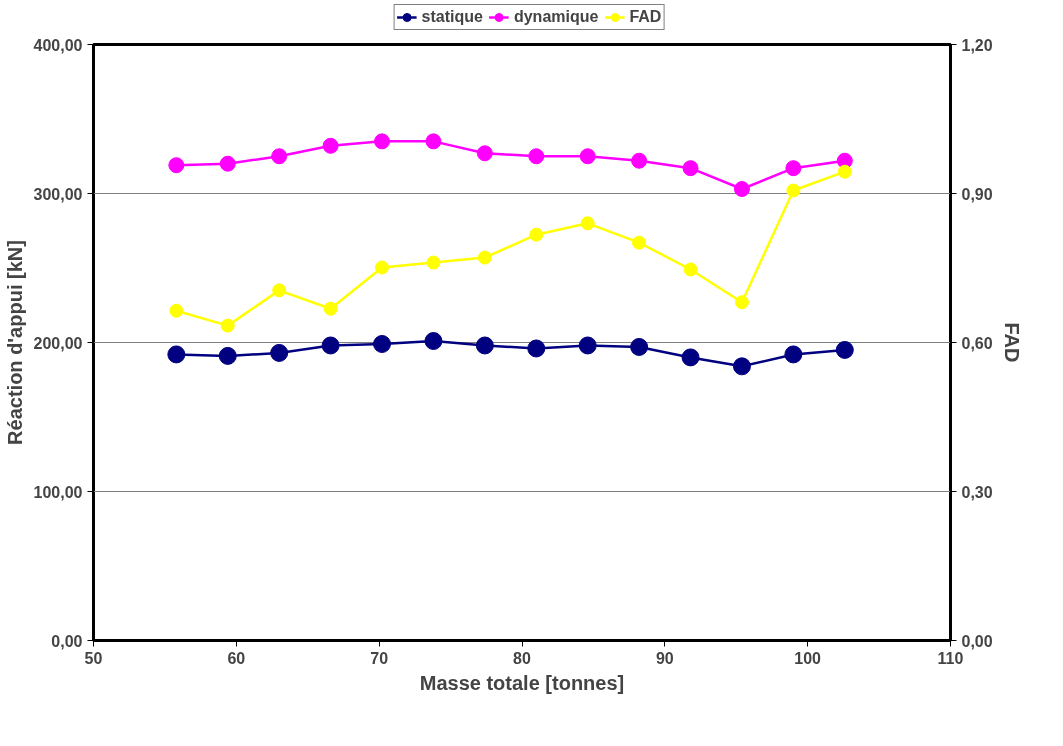 The image size is (1063, 746). I want to click on y2-tick-label: 0,60, so click(977, 343).